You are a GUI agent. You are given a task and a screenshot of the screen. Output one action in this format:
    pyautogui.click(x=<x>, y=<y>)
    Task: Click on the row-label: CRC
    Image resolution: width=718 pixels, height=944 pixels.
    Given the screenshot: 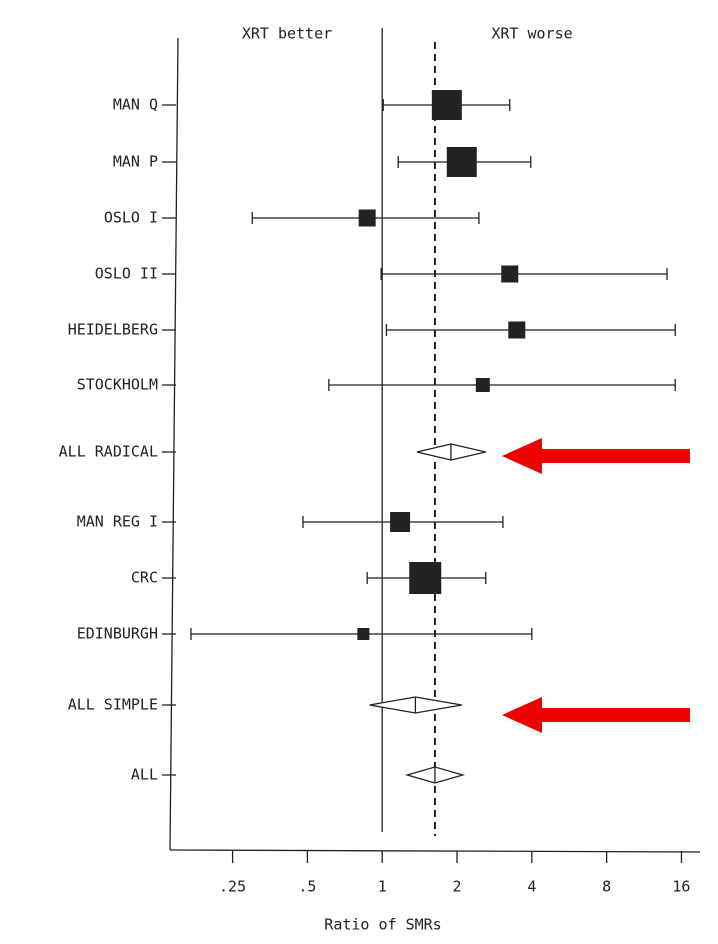 What is the action you would take?
    pyautogui.click(x=144, y=578)
    